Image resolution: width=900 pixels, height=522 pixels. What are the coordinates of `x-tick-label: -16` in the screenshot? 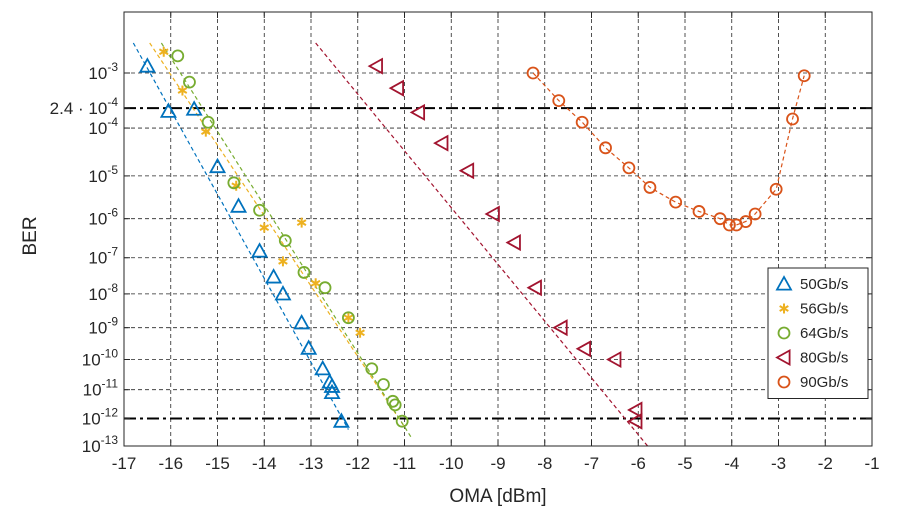 It's located at (170, 463).